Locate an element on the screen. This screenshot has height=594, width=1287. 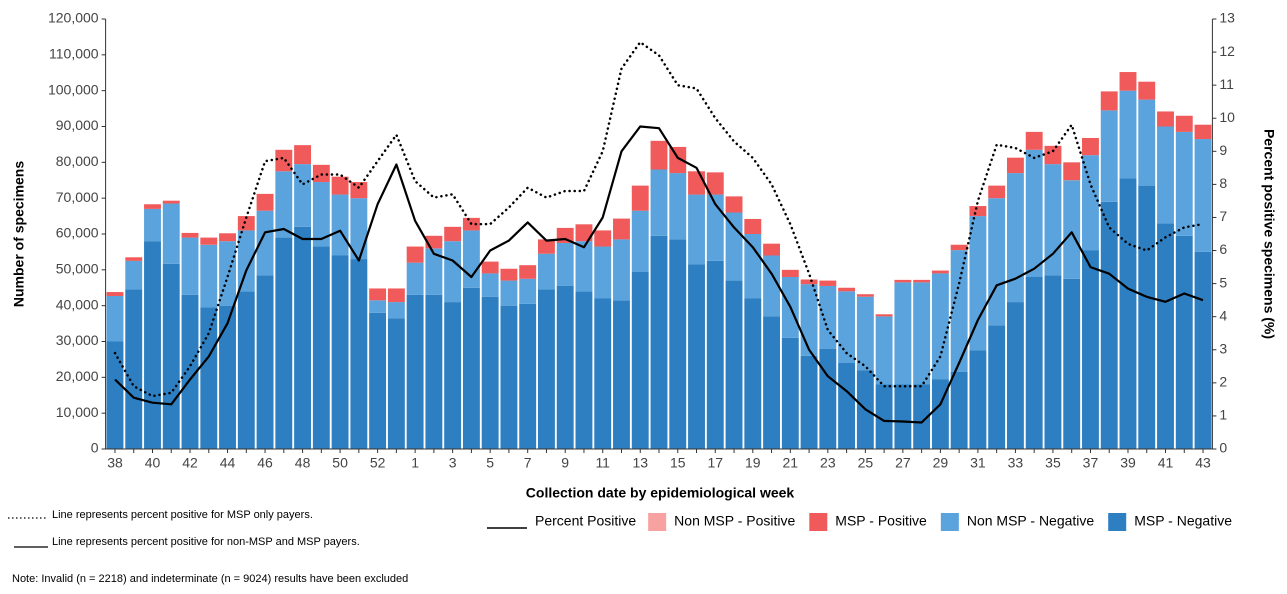
y2-tick-label: 5 is located at coordinates (1223, 282).